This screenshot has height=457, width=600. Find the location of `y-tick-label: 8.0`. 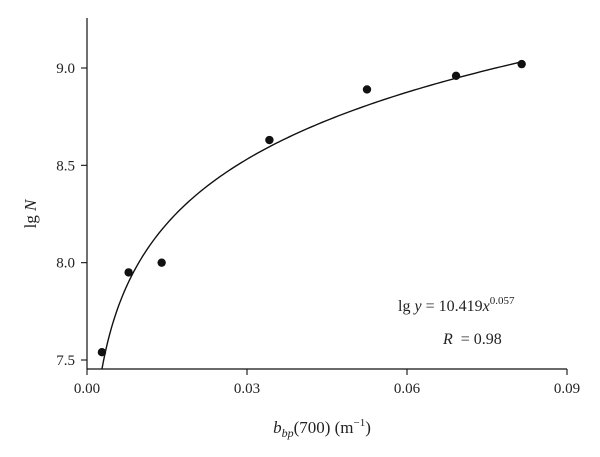

y-tick-label: 8.0 is located at coordinates (65, 264).